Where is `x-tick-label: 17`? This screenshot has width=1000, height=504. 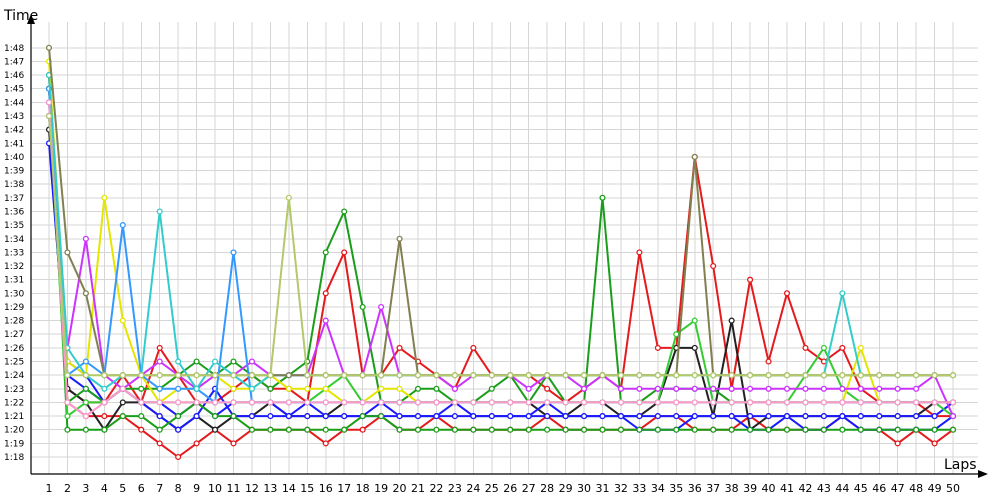
x-tick-label: 17 is located at coordinates (344, 488).